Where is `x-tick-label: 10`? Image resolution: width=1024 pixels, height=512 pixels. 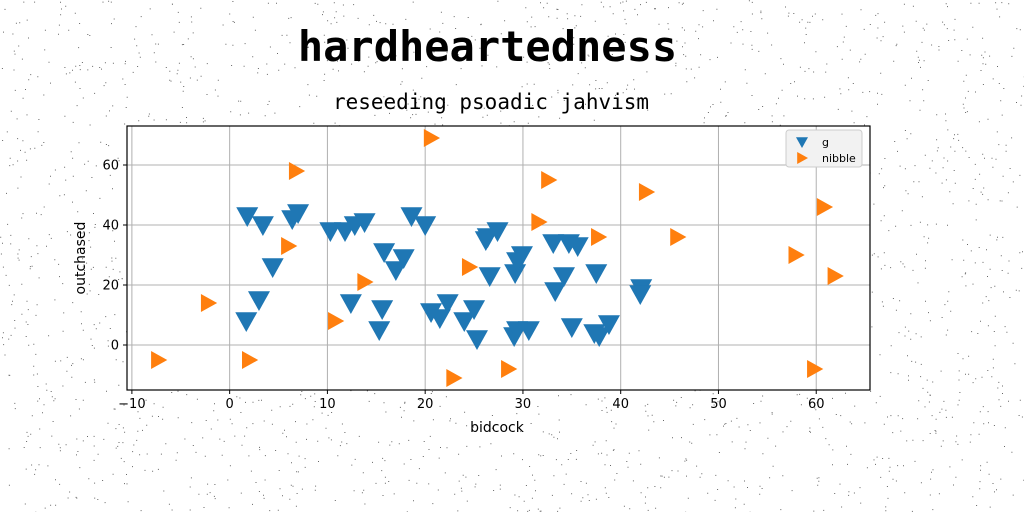 x-tick-label: 10 is located at coordinates (327, 404).